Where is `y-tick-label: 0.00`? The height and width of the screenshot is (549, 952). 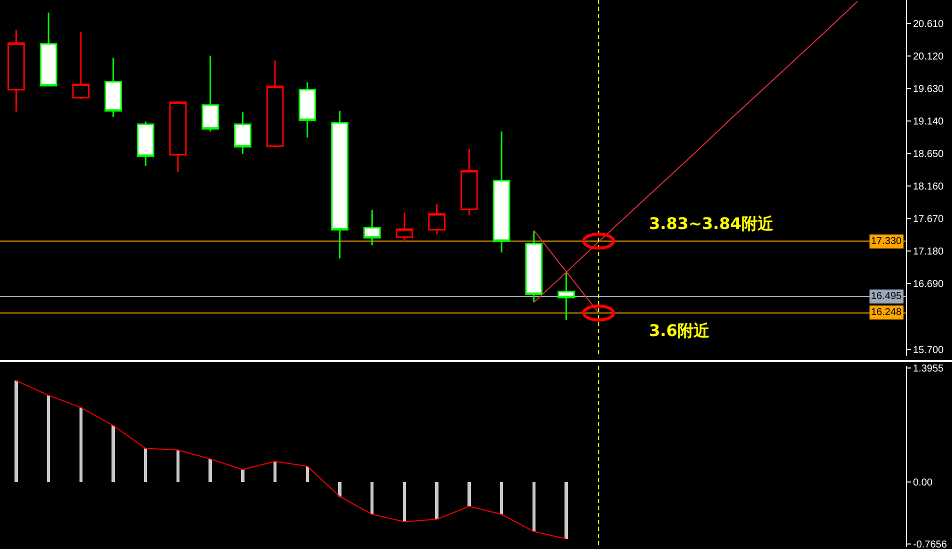 y-tick-label: 0.00 is located at coordinates (923, 482).